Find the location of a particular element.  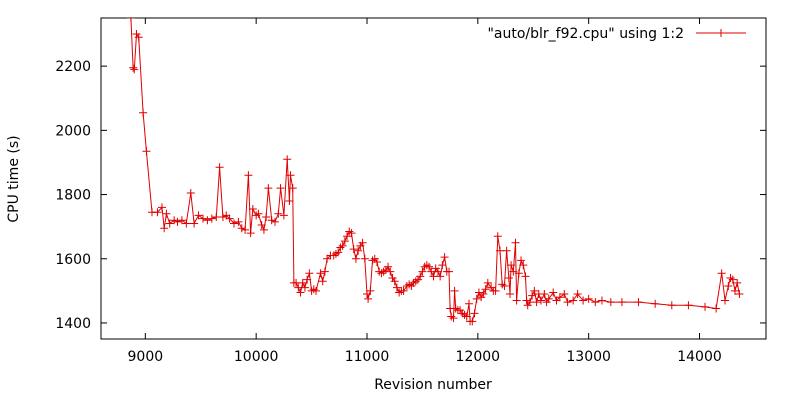

x-tick-label: 12000 is located at coordinates (478, 357).